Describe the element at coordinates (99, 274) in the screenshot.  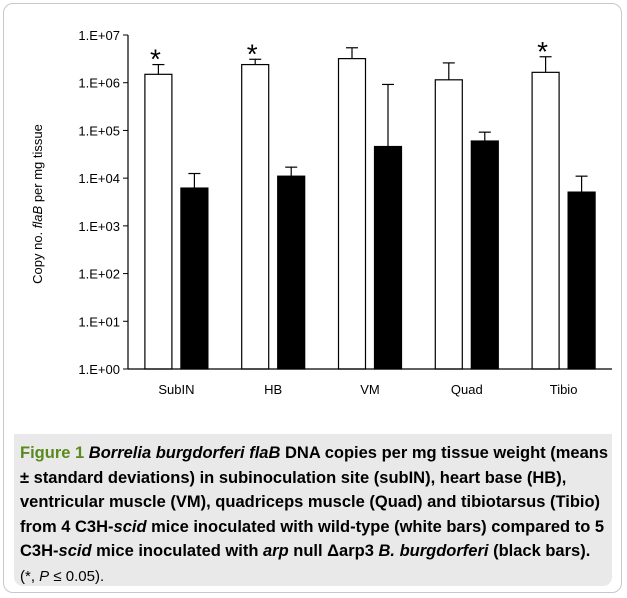
I see `y-tick-label: 1.E+02` at that location.